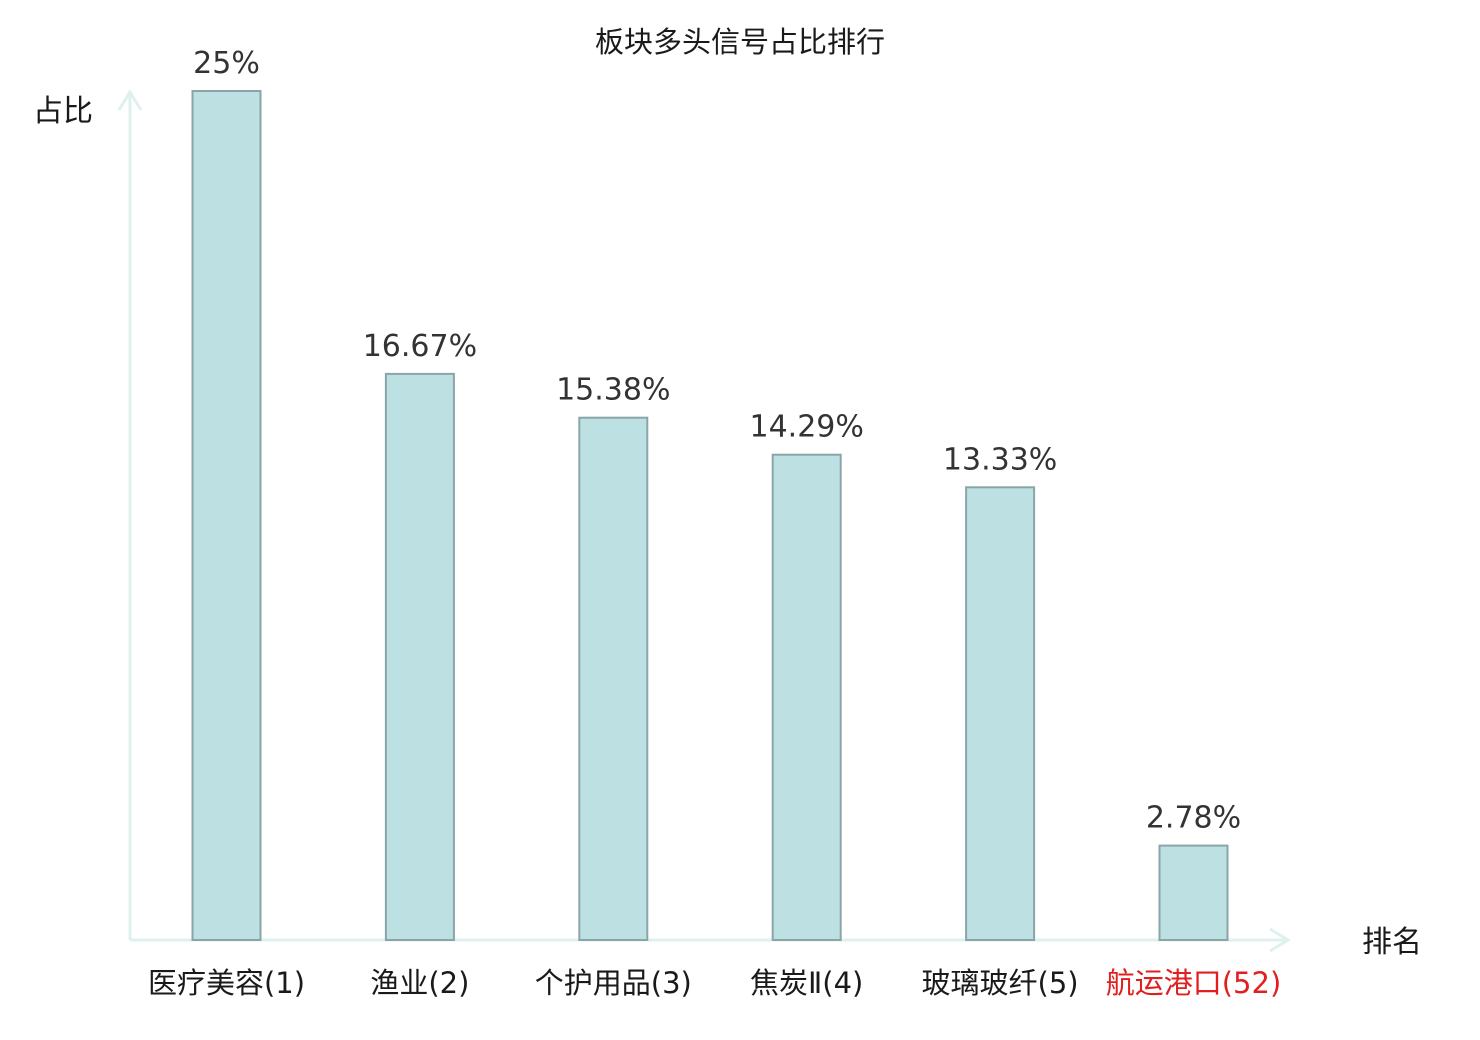 The image size is (1480, 1040). What do you see at coordinates (420, 346) in the screenshot?
I see `bar-value-label: 16.67%` at bounding box center [420, 346].